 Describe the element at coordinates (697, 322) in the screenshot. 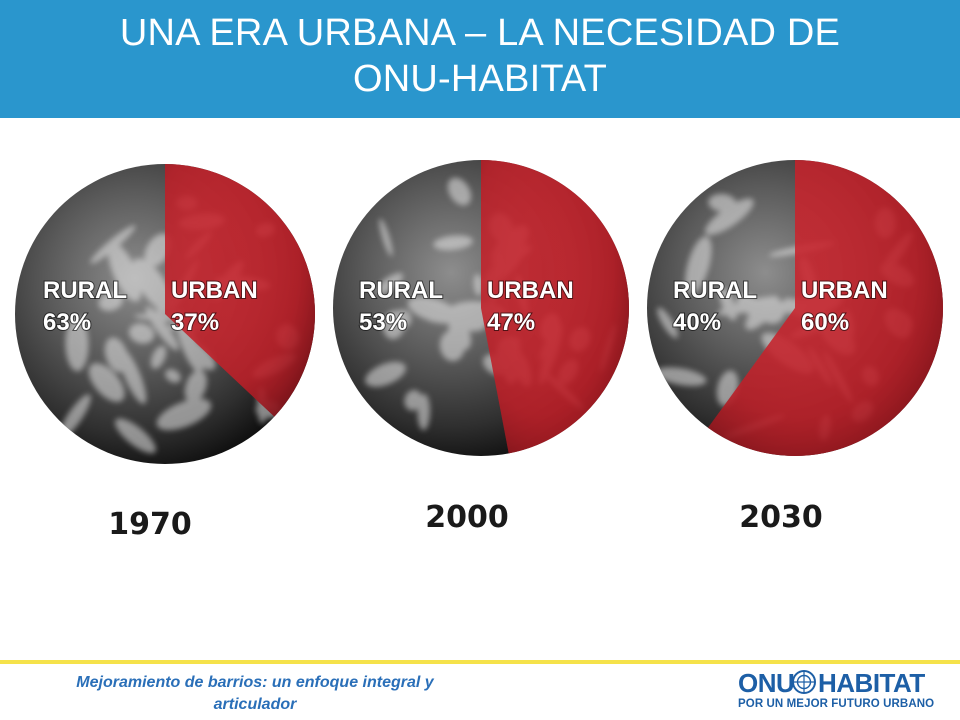

I see `rural-percent-2030: 40%` at that location.